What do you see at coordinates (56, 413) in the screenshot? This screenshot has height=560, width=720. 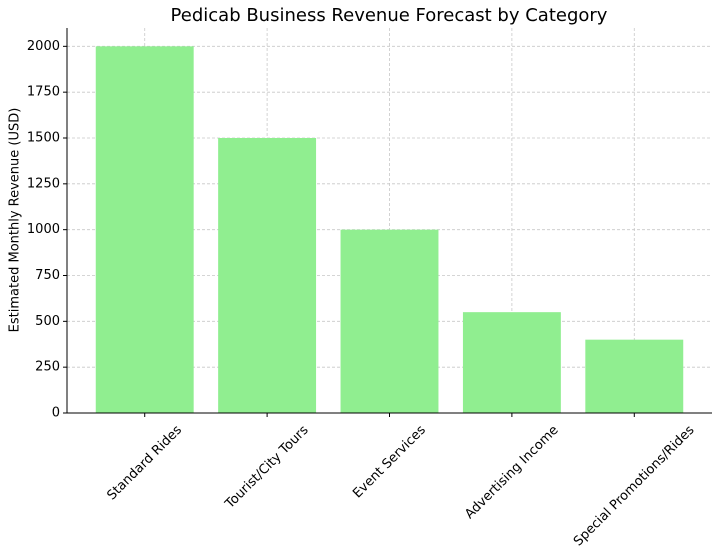 I see `y-tick-label: 0` at bounding box center [56, 413].